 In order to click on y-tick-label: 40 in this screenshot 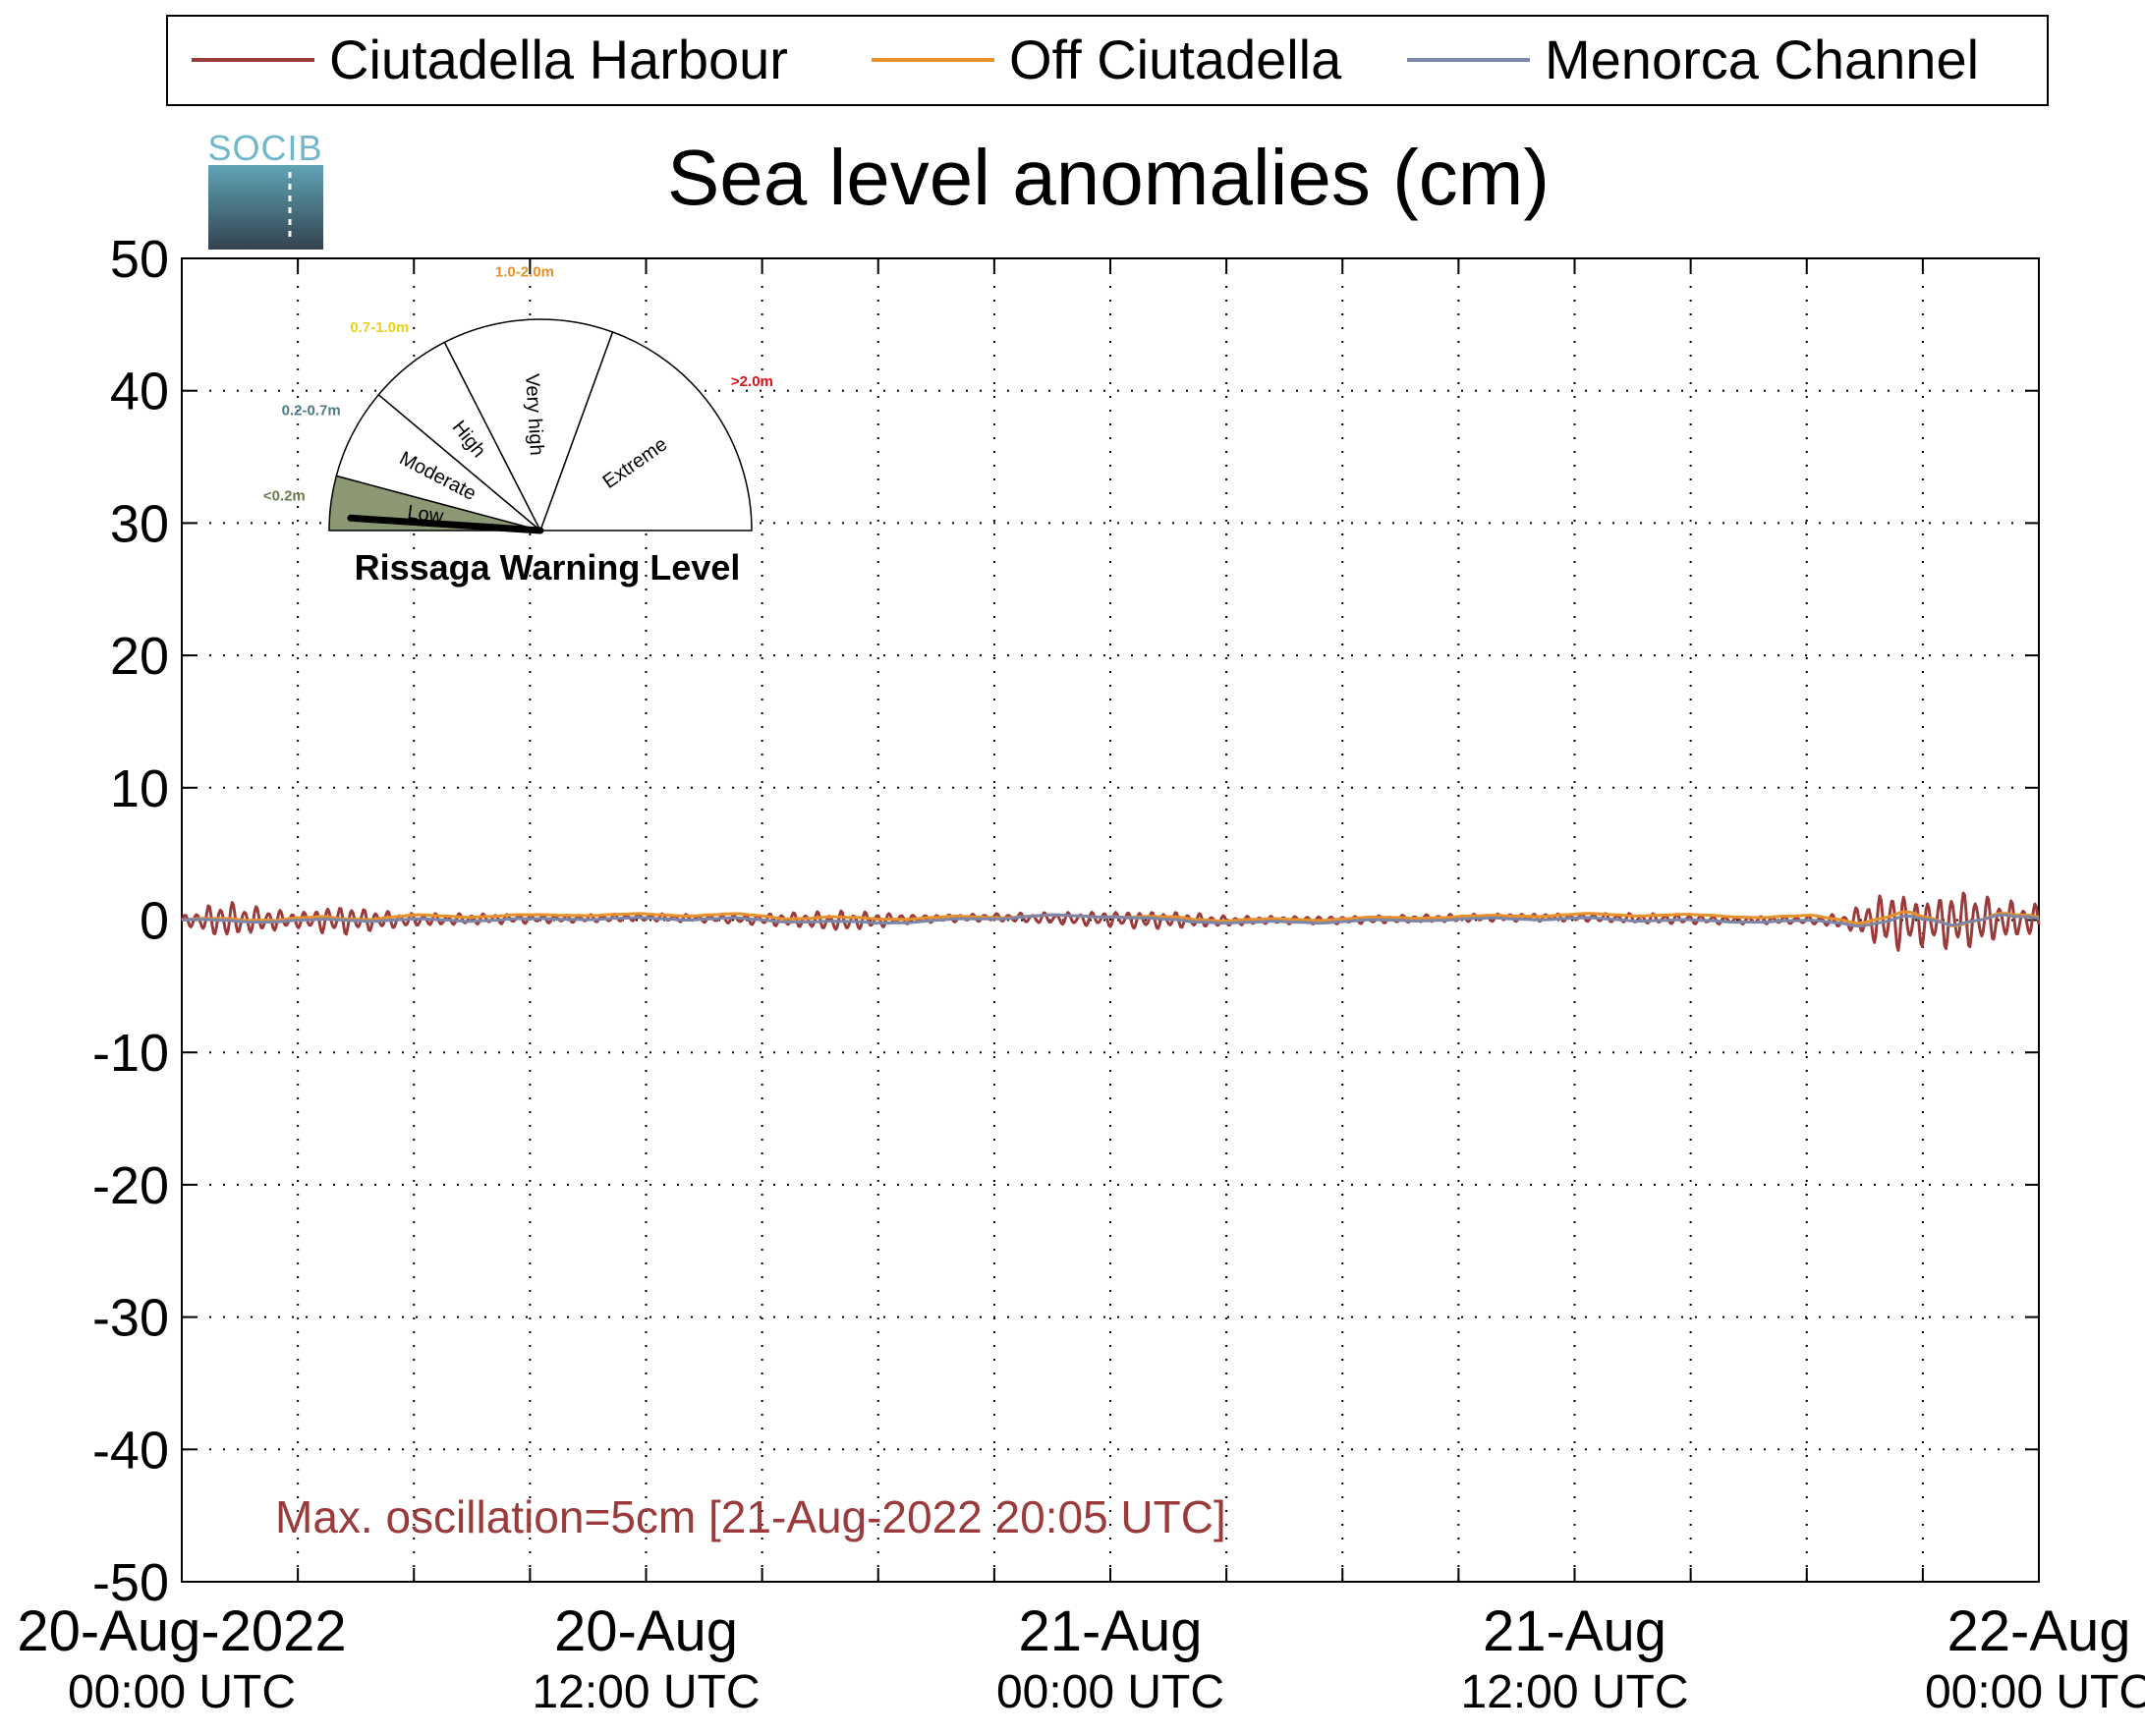, I will do `click(139, 392)`.